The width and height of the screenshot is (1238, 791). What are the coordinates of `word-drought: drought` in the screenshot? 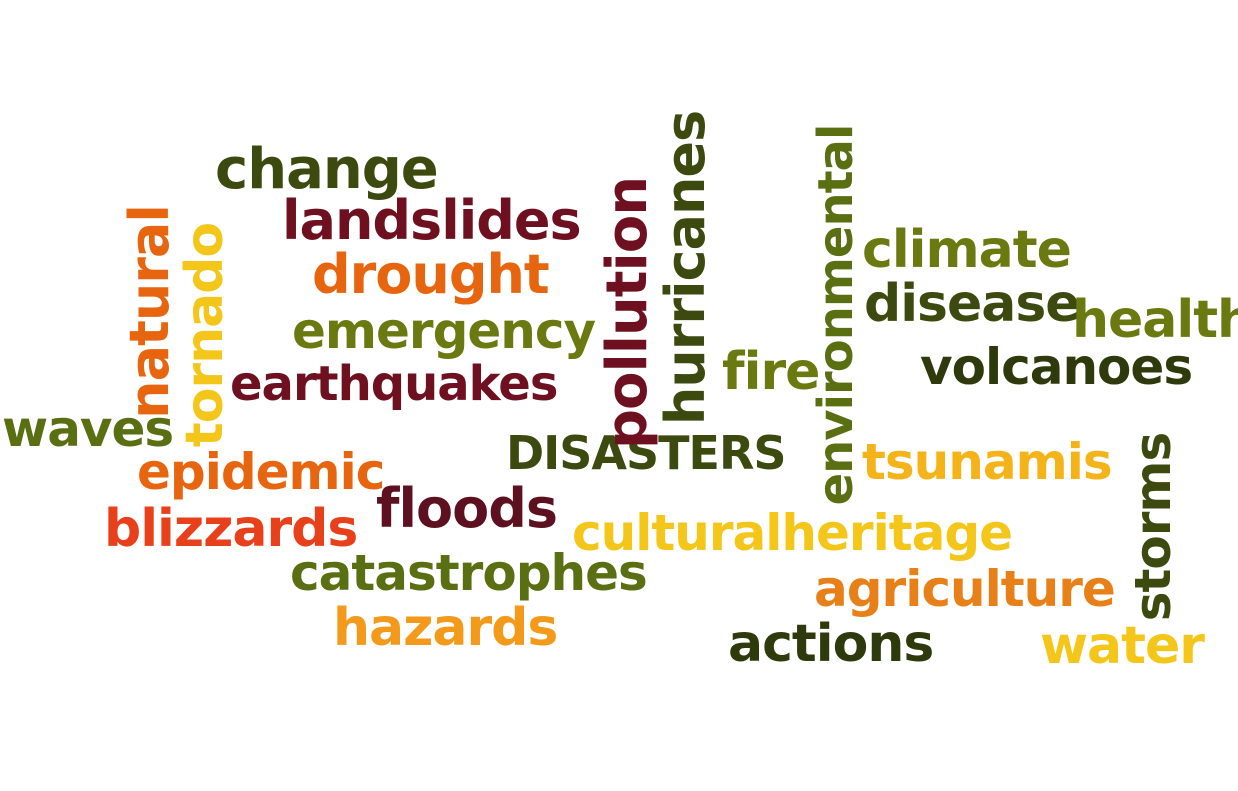 It's located at (431, 274).